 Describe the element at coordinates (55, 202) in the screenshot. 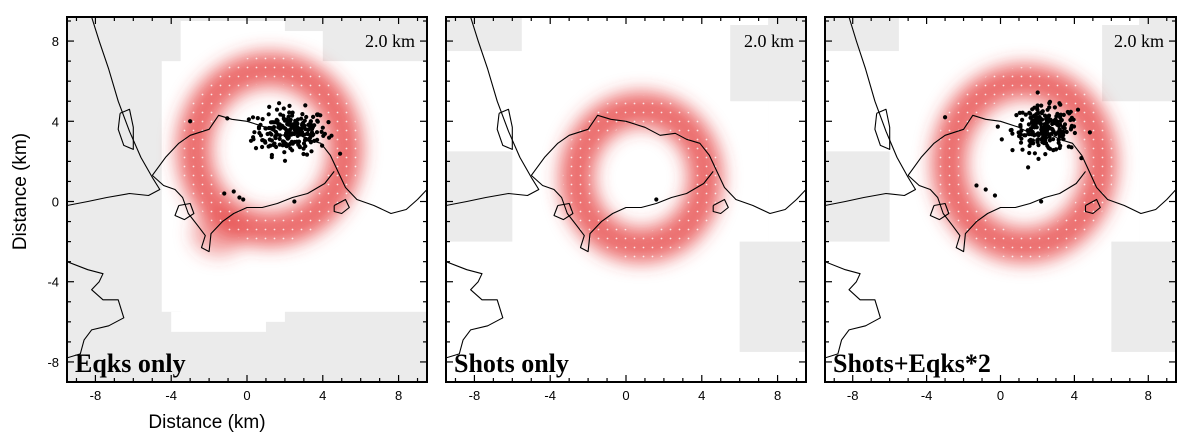

I see `y-tick-label: 0` at that location.